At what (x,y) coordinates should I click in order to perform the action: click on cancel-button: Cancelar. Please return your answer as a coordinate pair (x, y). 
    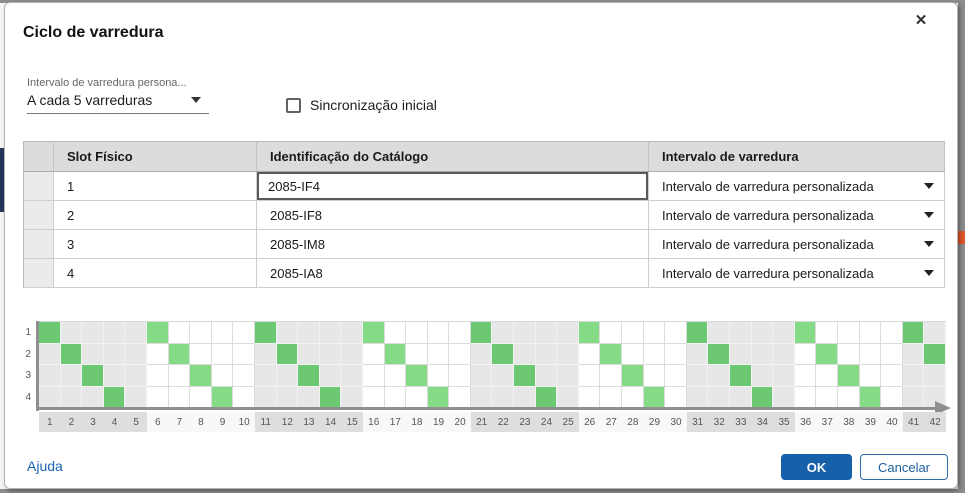
    Looking at the image, I should click on (904, 467).